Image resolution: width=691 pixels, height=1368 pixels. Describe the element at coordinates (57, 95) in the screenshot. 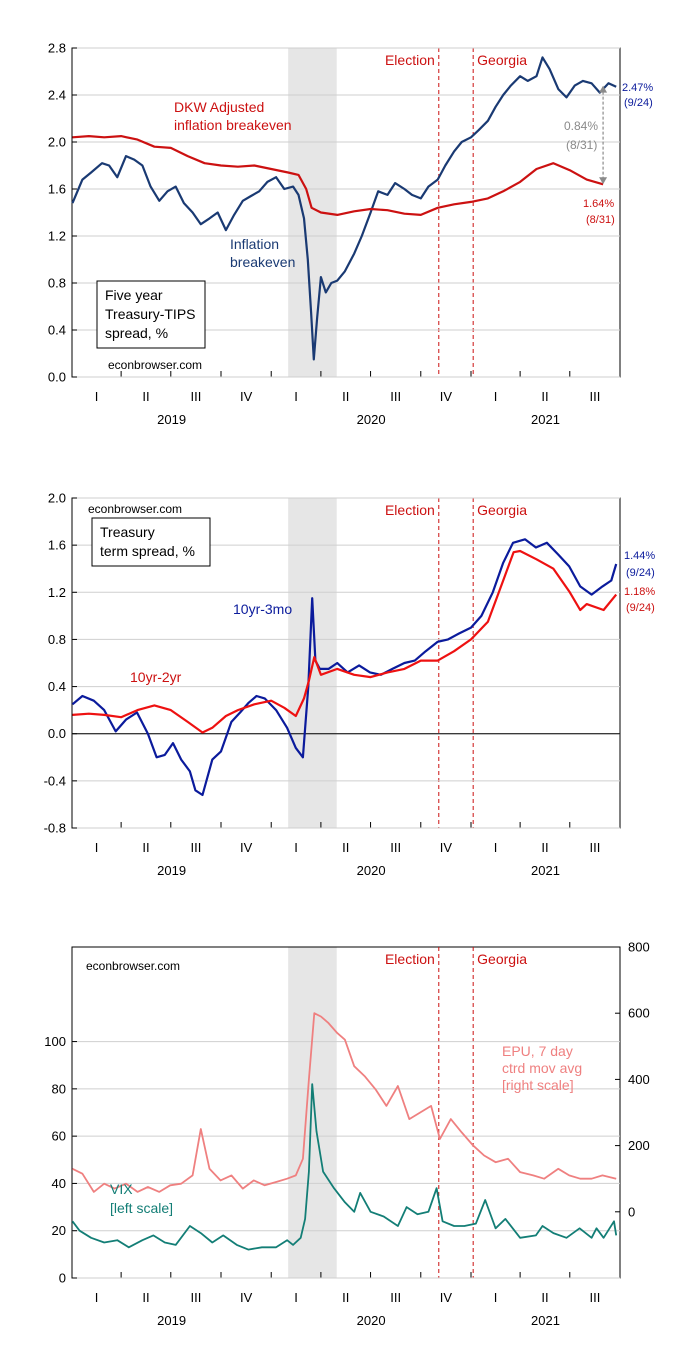

I see `y-tick-label: 2.4` at that location.